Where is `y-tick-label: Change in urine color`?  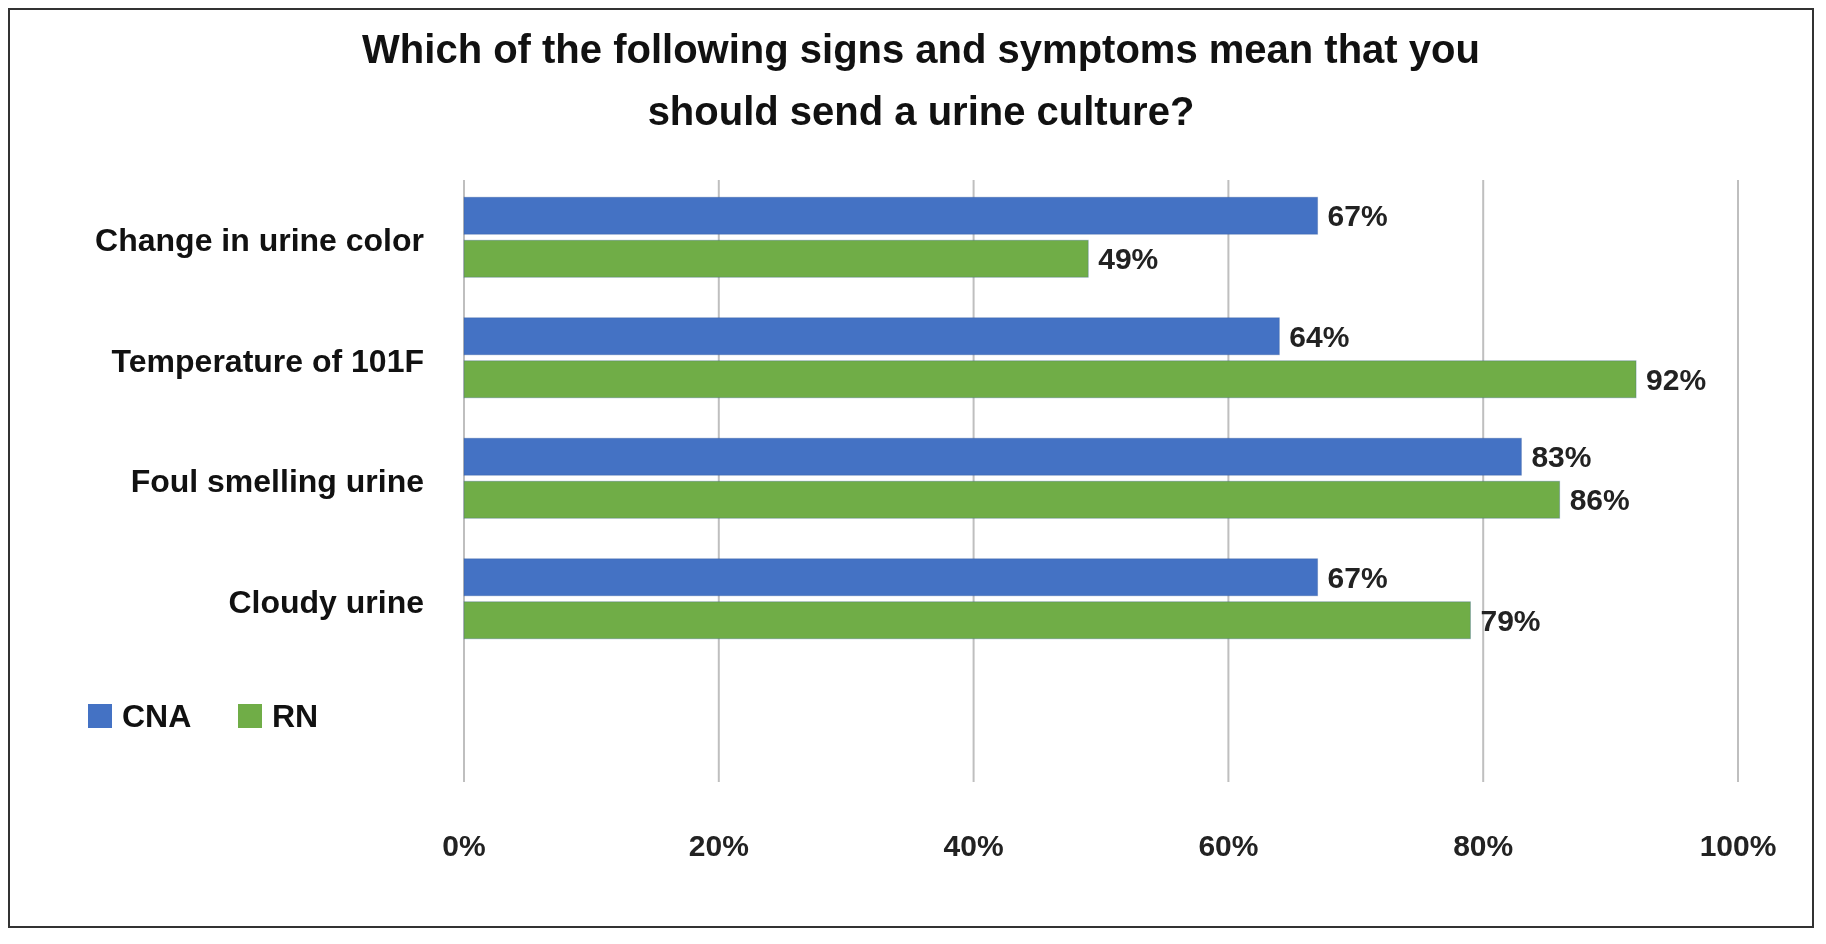 y-tick-label: Change in urine color is located at coordinates (259, 240).